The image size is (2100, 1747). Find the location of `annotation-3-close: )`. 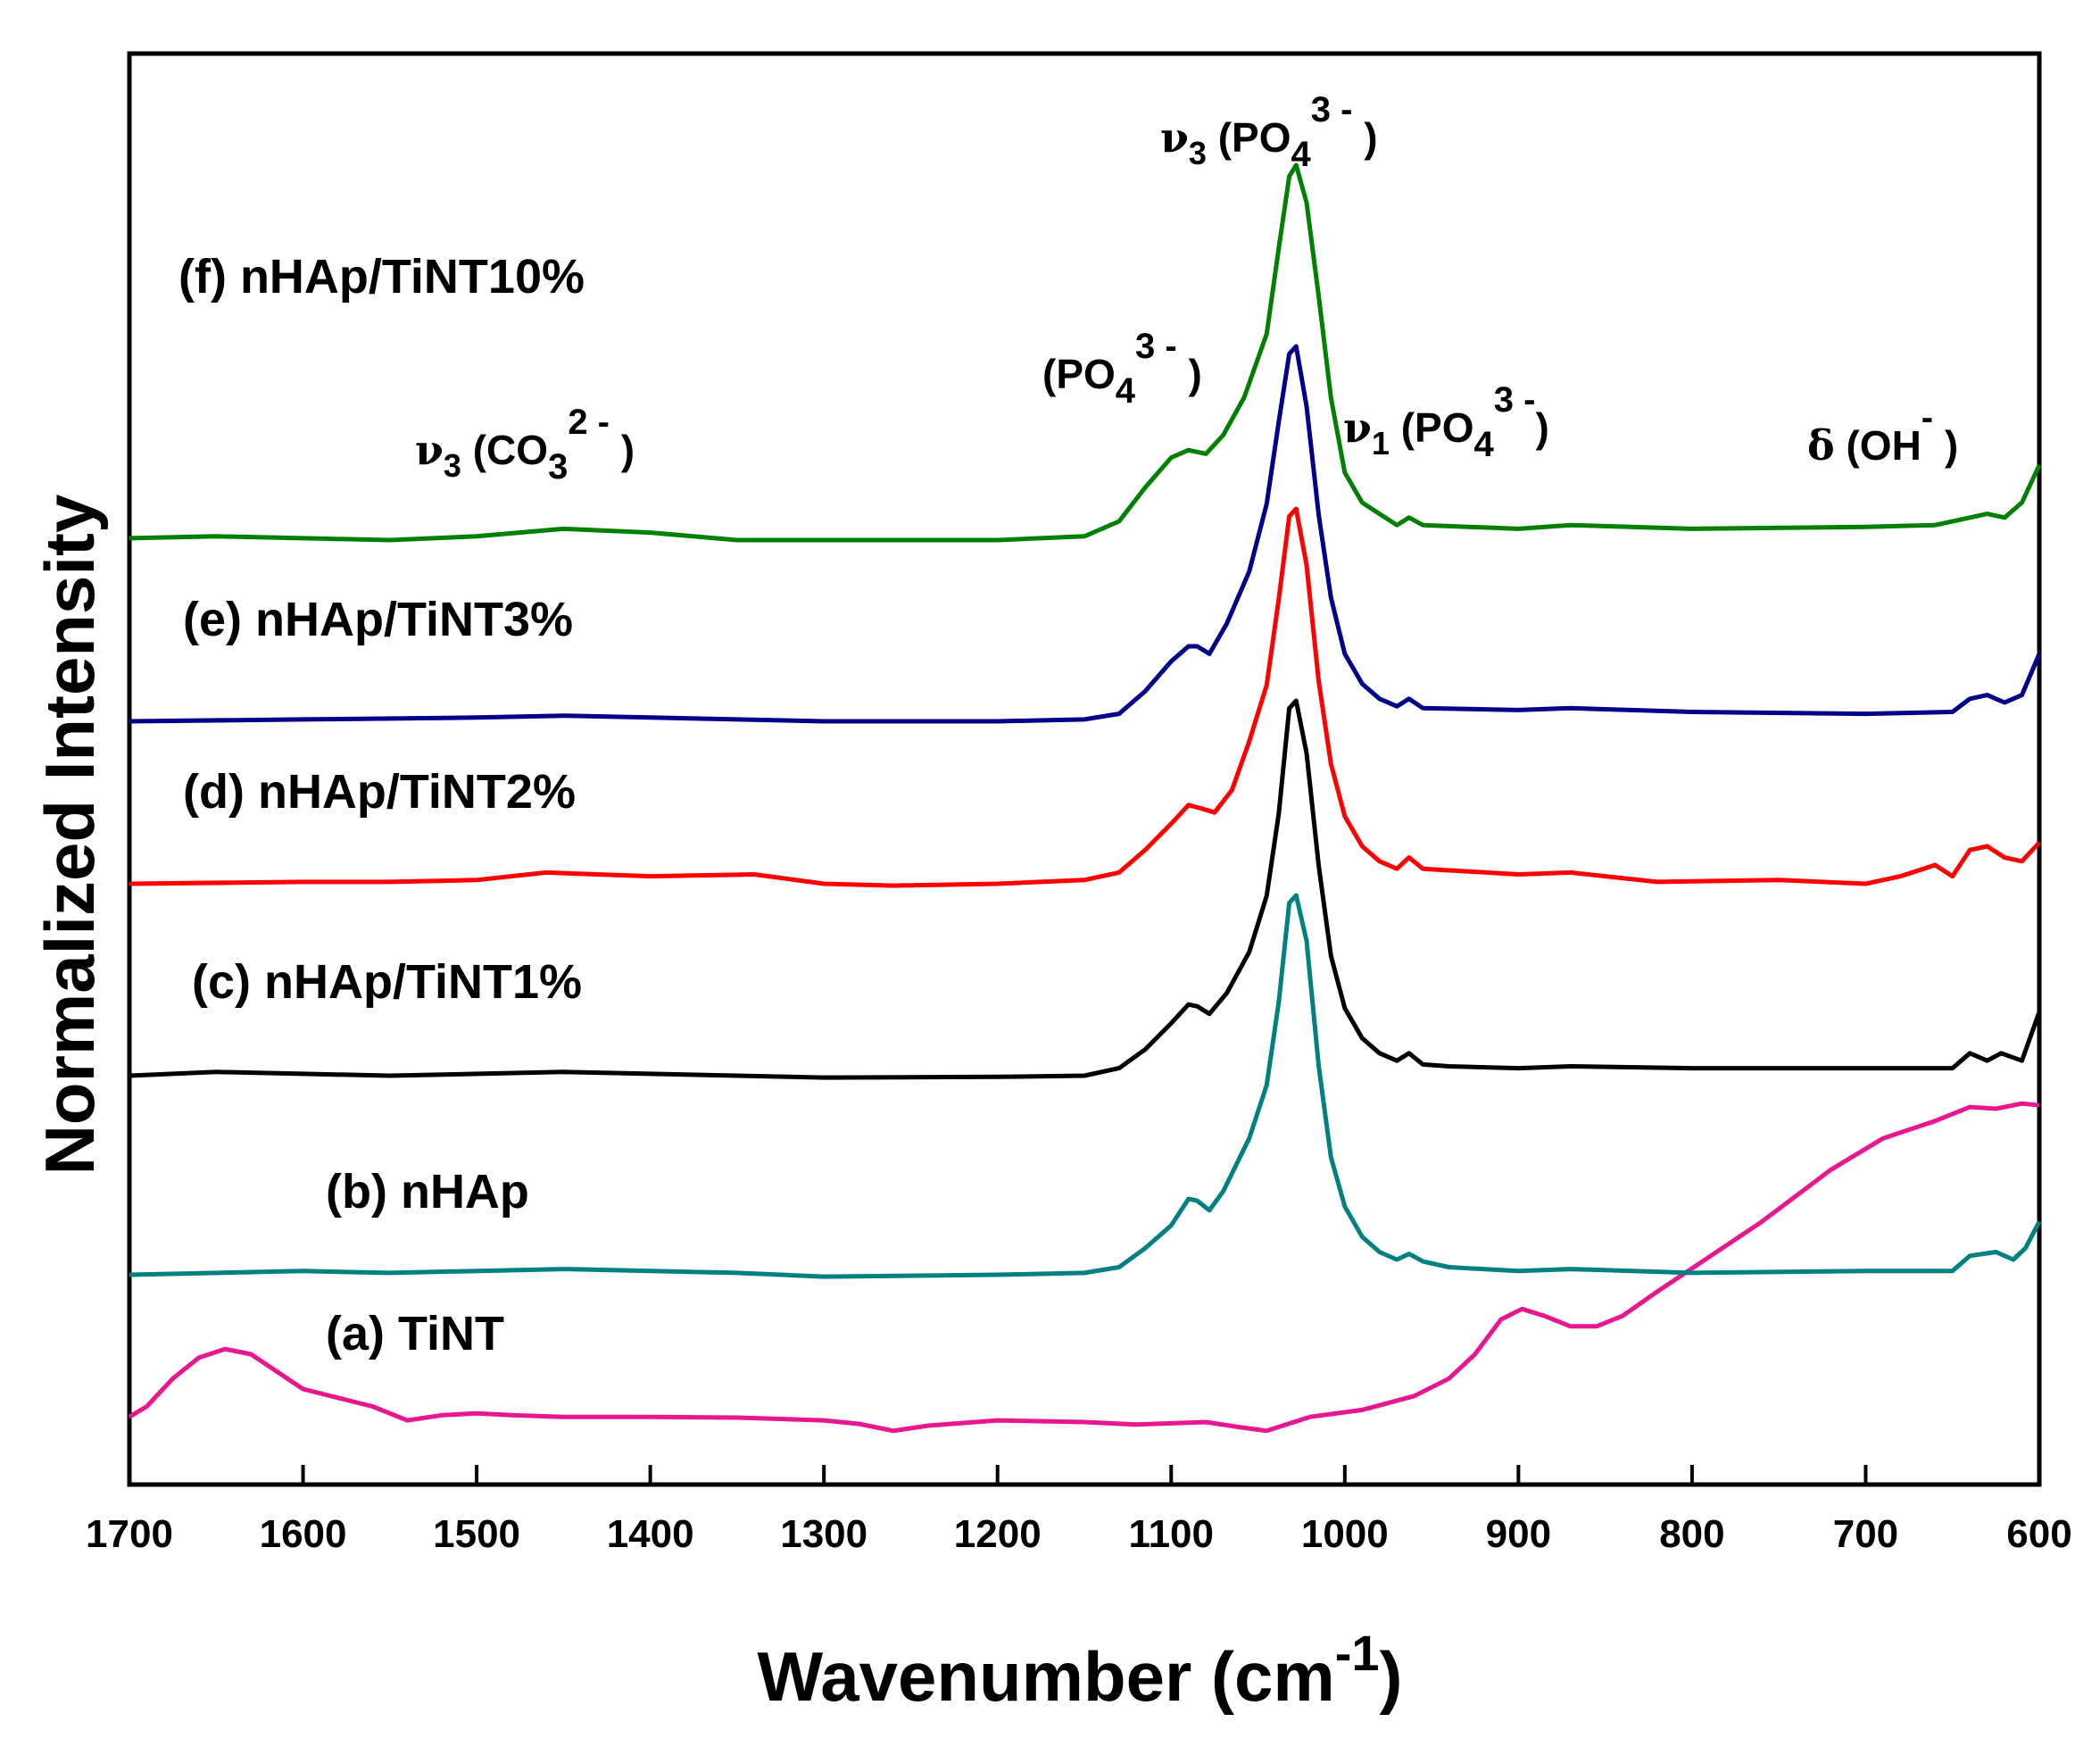

annotation-3-close: ) is located at coordinates (1541, 427).